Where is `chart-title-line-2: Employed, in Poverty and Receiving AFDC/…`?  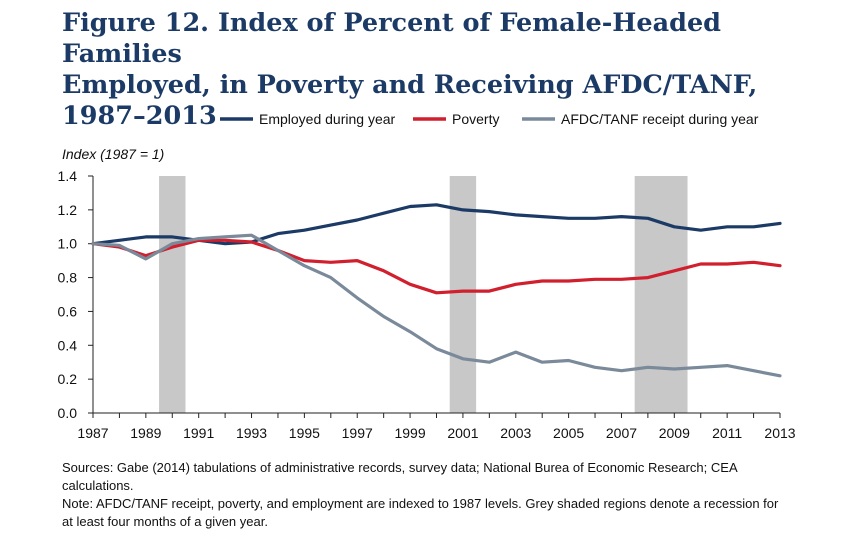 chart-title-line-2: Employed, in Poverty and Receiving AFDC/… is located at coordinates (410, 85).